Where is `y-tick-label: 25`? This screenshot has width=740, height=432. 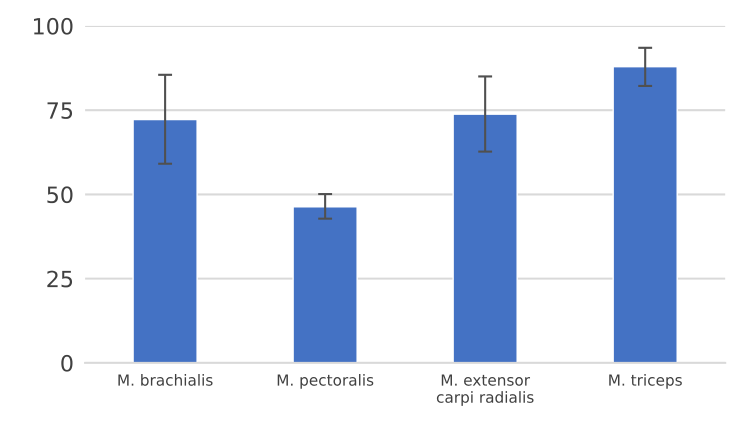 y-tick-label: 25 is located at coordinates (59, 279).